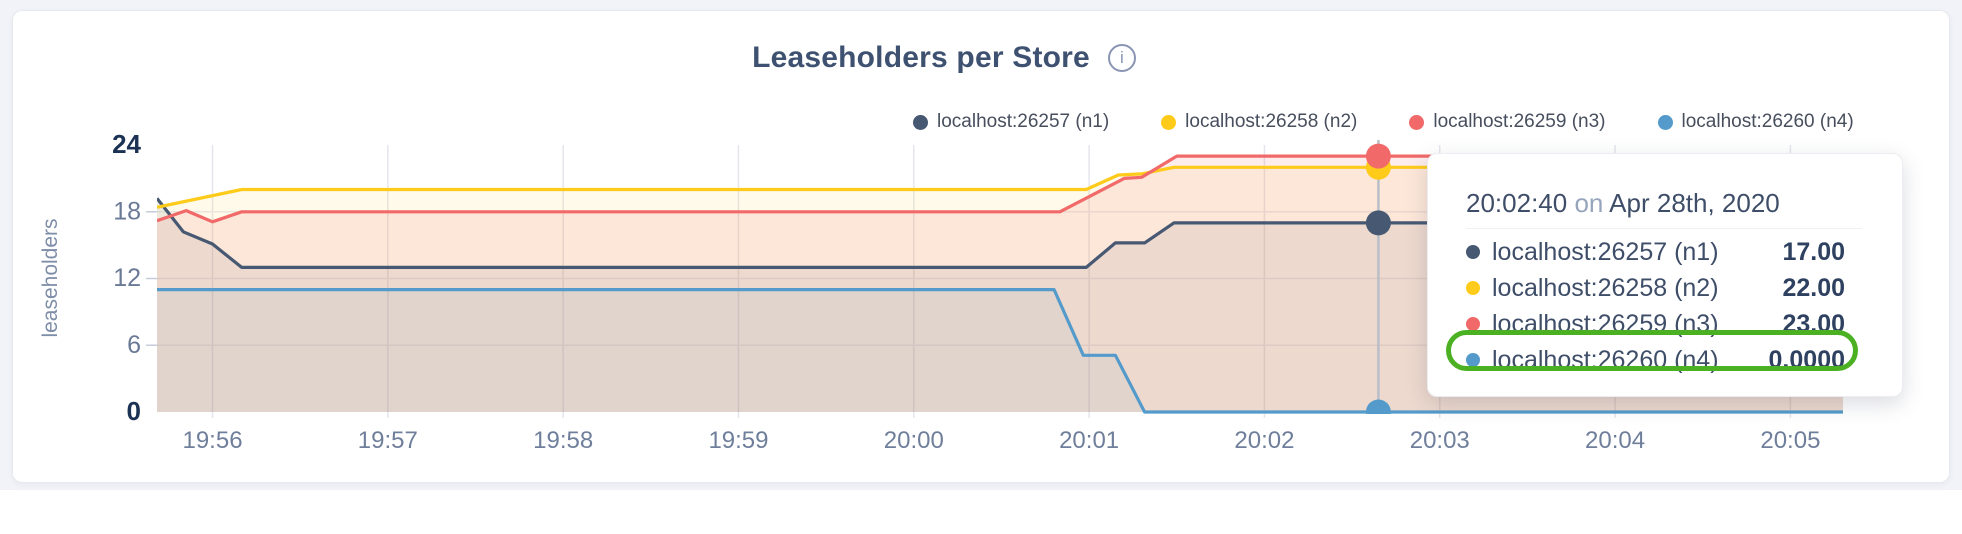  I want to click on legend-label: localhost:26260 (n4), so click(1767, 121).